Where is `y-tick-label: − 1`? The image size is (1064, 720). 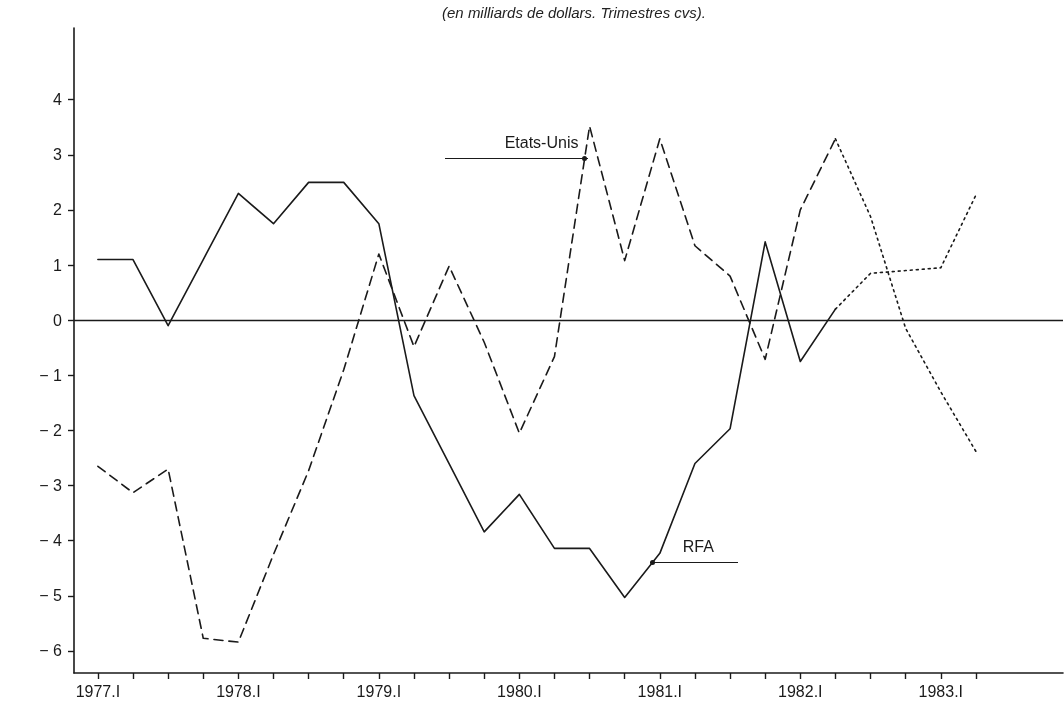 y-tick-label: − 1 is located at coordinates (51, 375).